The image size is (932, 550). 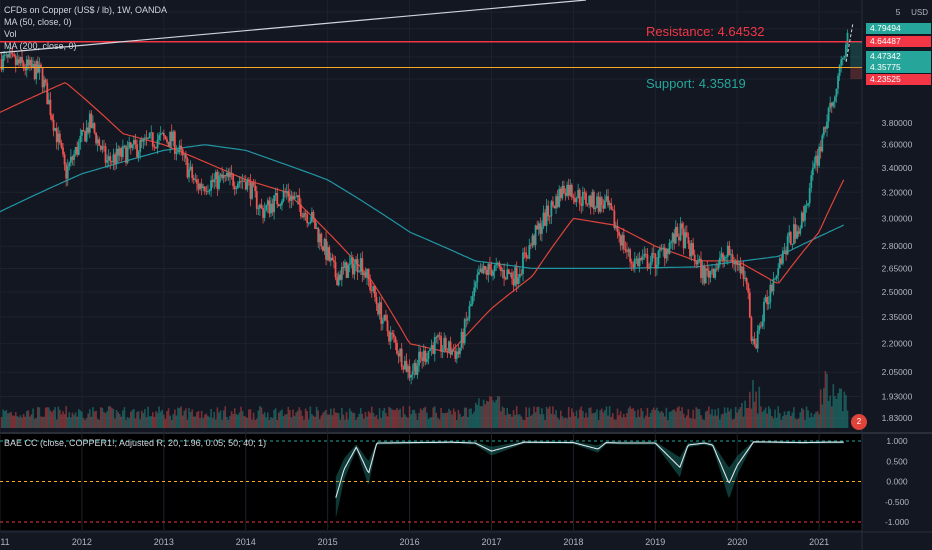 What do you see at coordinates (897, 418) in the screenshot?
I see `y-tick-label: 1.83000` at bounding box center [897, 418].